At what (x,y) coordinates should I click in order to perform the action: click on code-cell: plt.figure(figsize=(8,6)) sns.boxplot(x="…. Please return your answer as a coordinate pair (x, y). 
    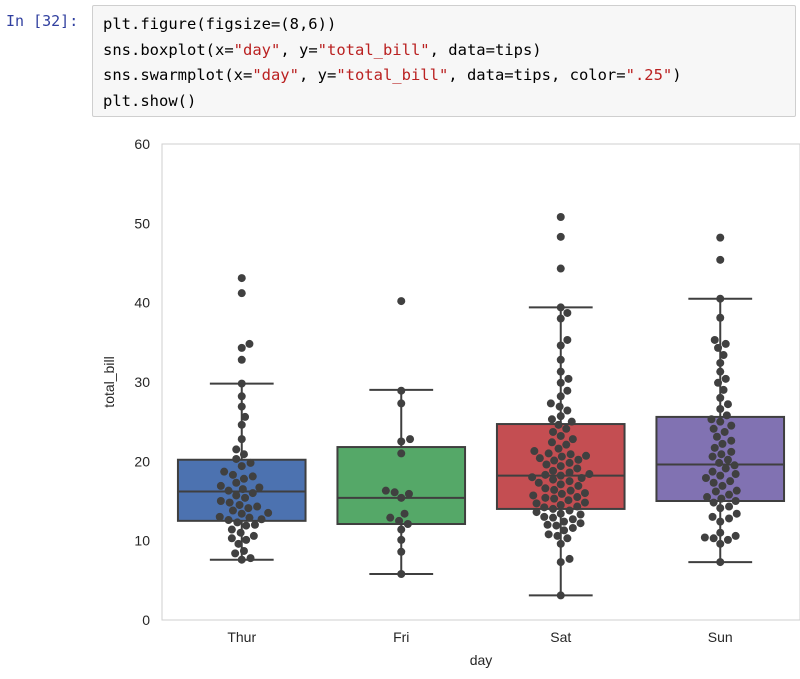
    Looking at the image, I should click on (444, 61).